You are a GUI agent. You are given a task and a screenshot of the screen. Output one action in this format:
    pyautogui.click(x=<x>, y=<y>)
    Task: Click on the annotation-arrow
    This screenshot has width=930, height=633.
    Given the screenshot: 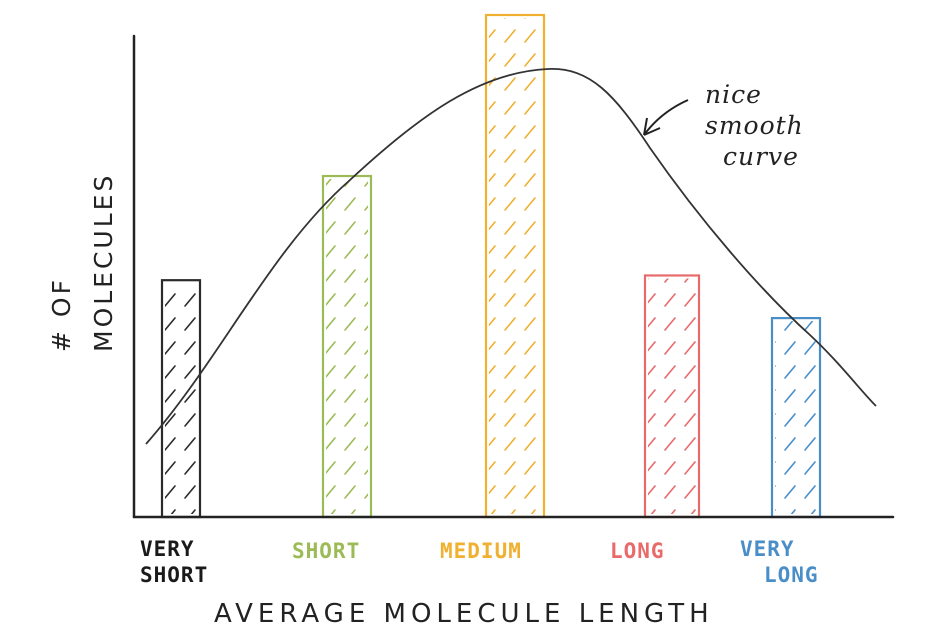 What is the action you would take?
    pyautogui.click(x=666, y=117)
    